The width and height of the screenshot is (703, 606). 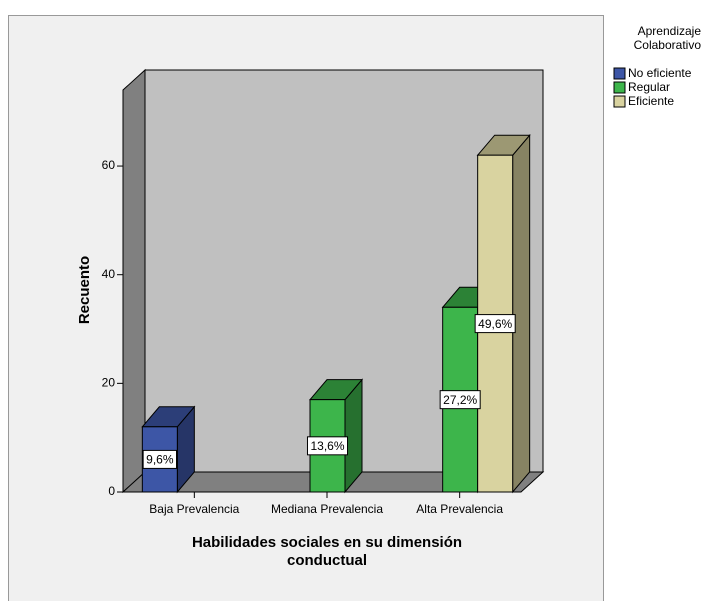 What do you see at coordinates (521, 313) in the screenshot?
I see `bar-side` at bounding box center [521, 313].